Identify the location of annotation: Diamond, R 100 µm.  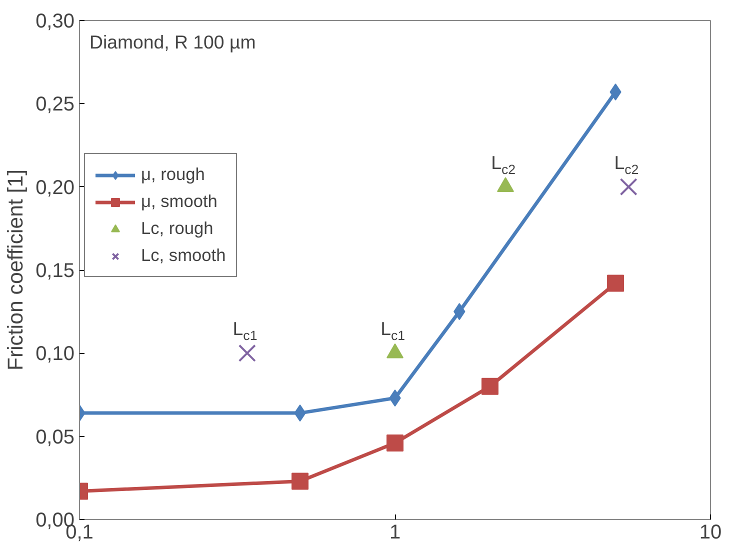
(173, 42).